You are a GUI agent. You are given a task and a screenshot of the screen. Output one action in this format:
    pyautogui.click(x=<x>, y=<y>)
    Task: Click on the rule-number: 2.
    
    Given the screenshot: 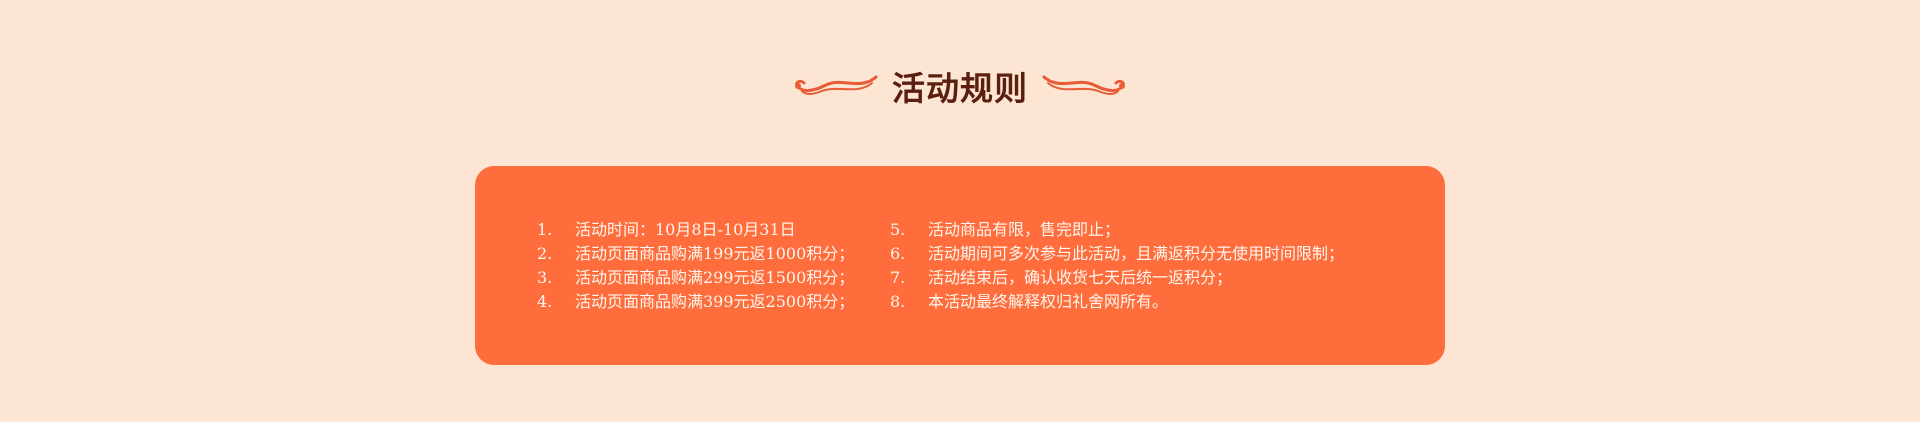 What is the action you would take?
    pyautogui.click(x=545, y=253)
    